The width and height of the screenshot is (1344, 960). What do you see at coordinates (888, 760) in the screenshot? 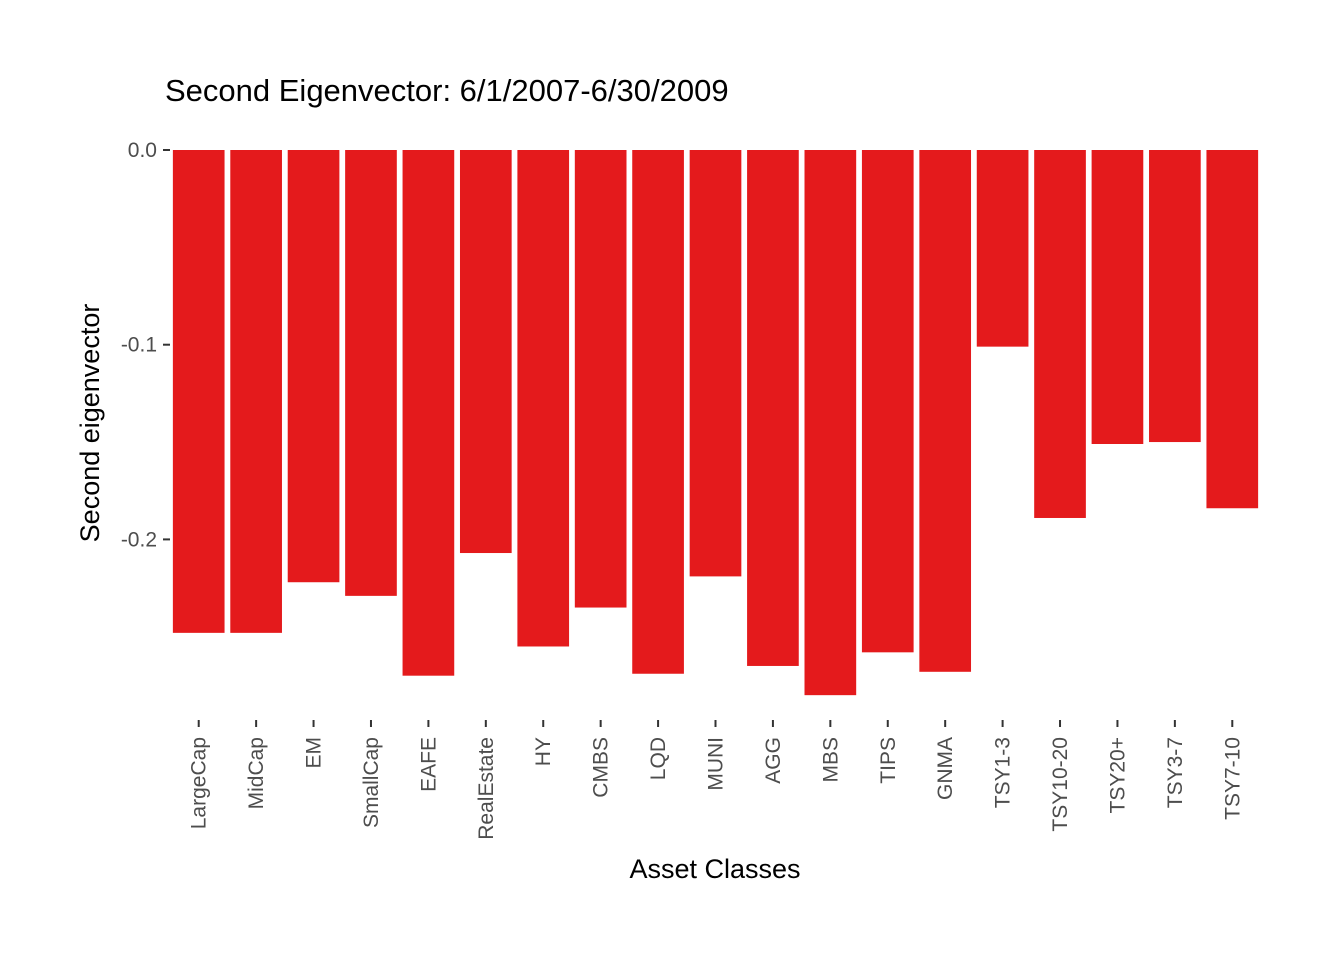
I see `x-tick-label: TIPS` at bounding box center [888, 760].